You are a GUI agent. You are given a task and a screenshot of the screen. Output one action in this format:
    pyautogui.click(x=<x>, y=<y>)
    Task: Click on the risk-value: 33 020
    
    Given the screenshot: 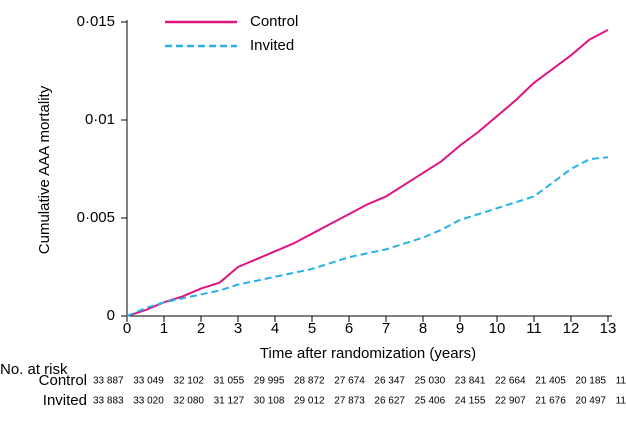 What is the action you would take?
    pyautogui.click(x=148, y=401)
    